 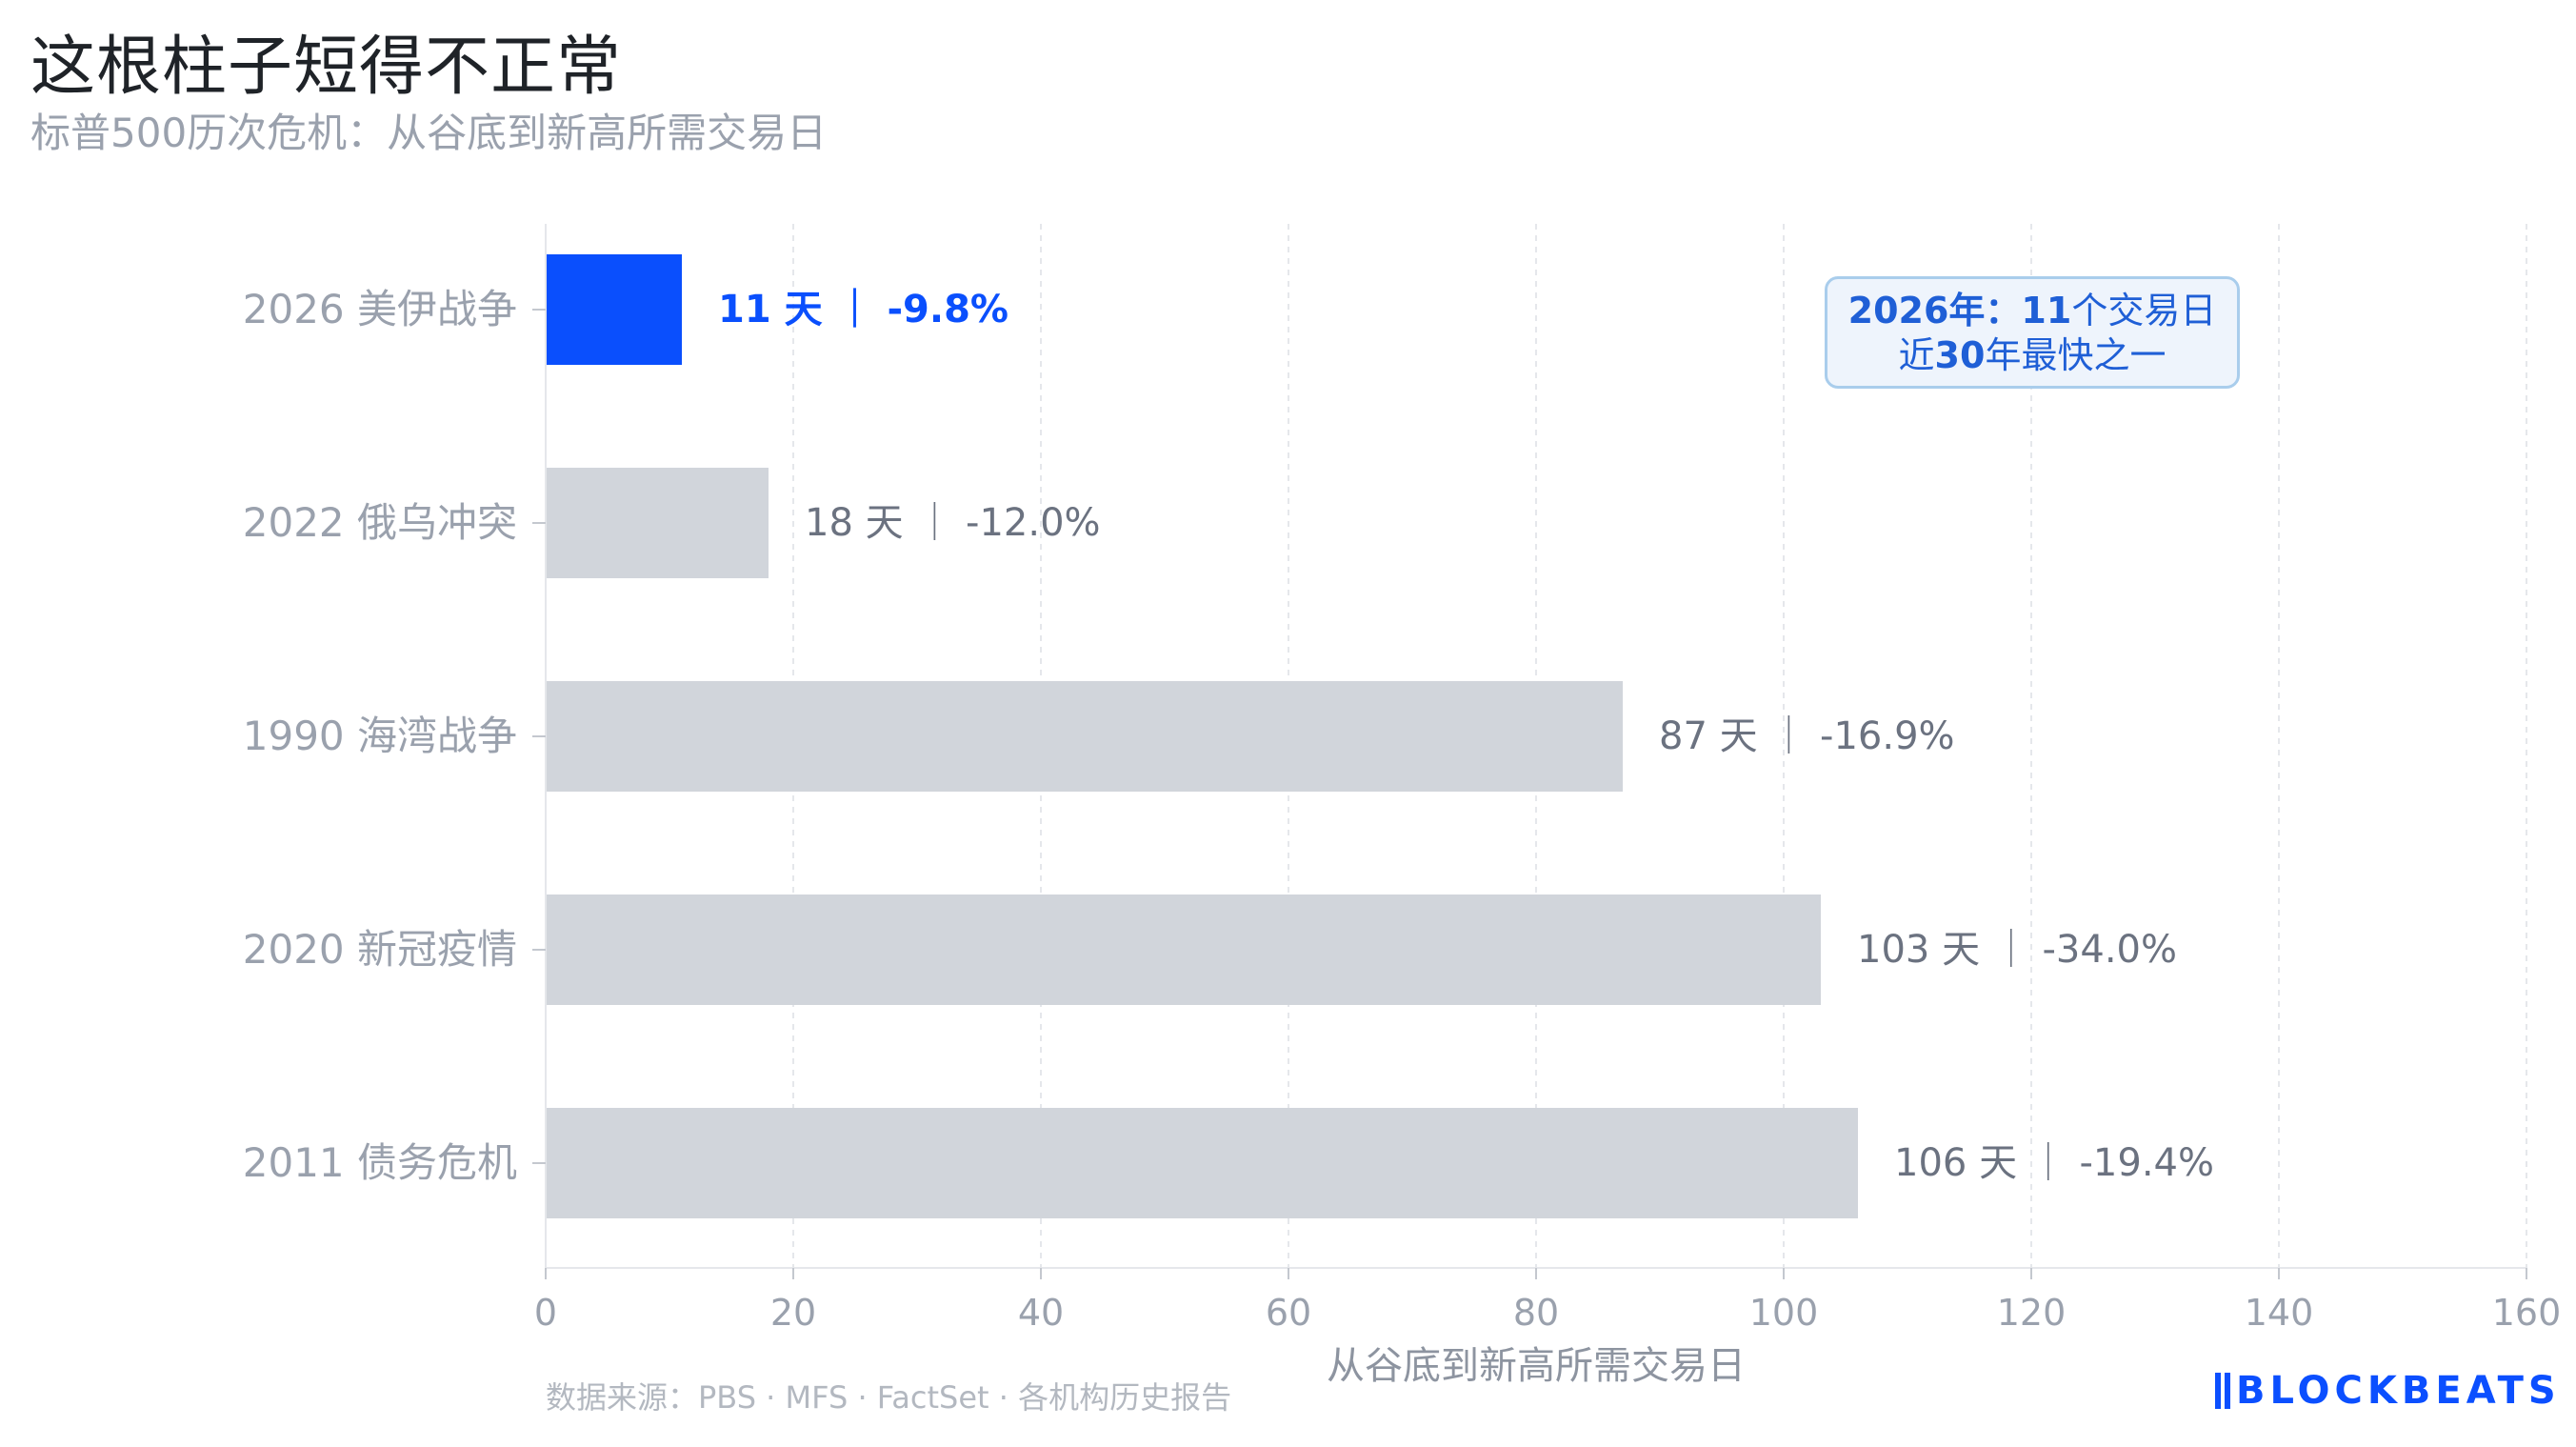 What do you see at coordinates (380, 949) in the screenshot?
I see `category-label: 2020 新冠疫情` at bounding box center [380, 949].